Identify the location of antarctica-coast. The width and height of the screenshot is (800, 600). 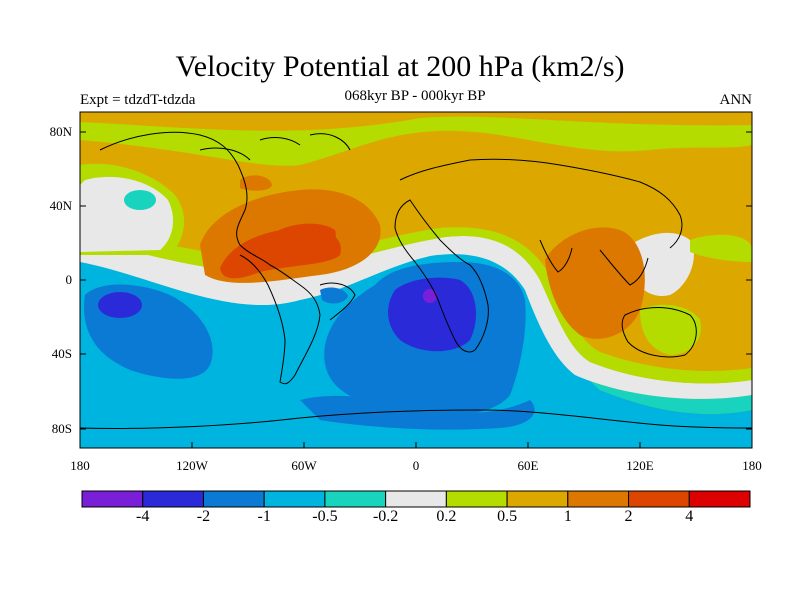
(416, 419).